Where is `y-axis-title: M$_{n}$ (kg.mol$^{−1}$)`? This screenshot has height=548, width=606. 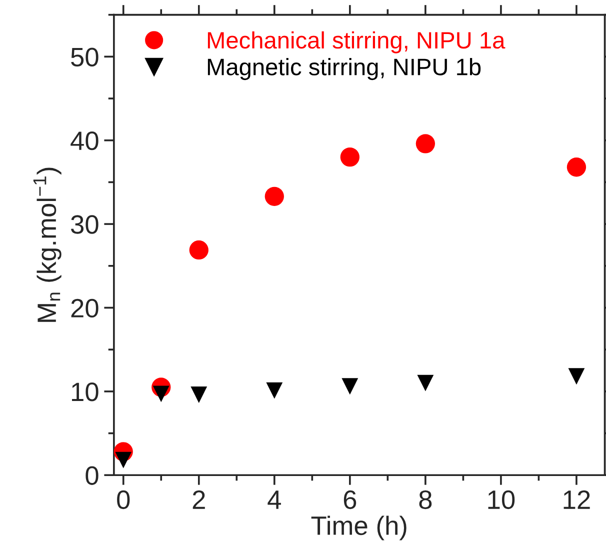 y-axis-title: M$_{n}$ (kg.mol$^{−1}$) is located at coordinates (47, 245).